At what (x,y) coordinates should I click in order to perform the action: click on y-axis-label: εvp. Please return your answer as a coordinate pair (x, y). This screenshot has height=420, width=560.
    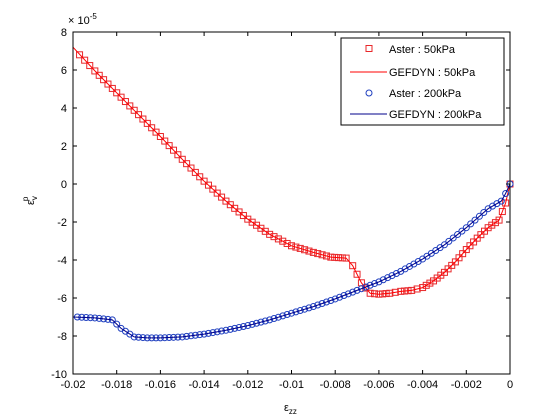
    Looking at the image, I should click on (30, 200).